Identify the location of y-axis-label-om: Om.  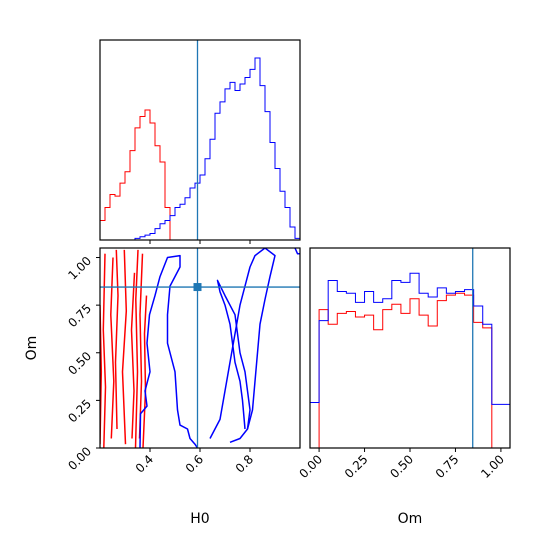
(32, 348).